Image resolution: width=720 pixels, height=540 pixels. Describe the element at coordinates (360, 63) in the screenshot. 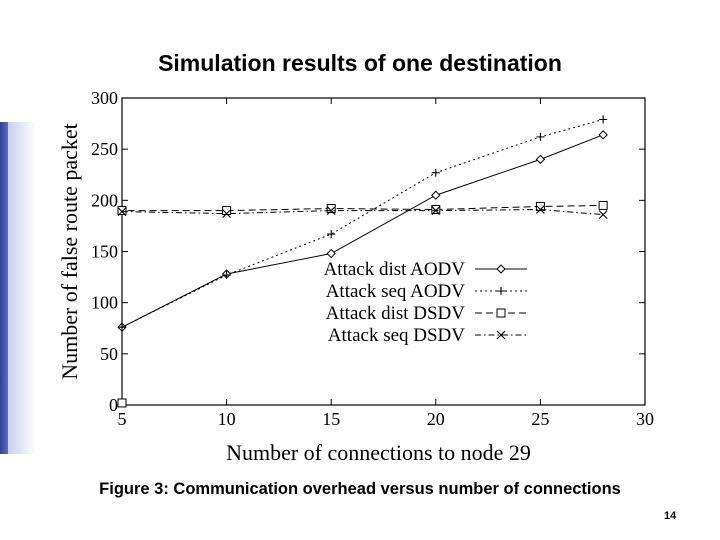

I see `slide-title: Simulation results of one destination` at that location.